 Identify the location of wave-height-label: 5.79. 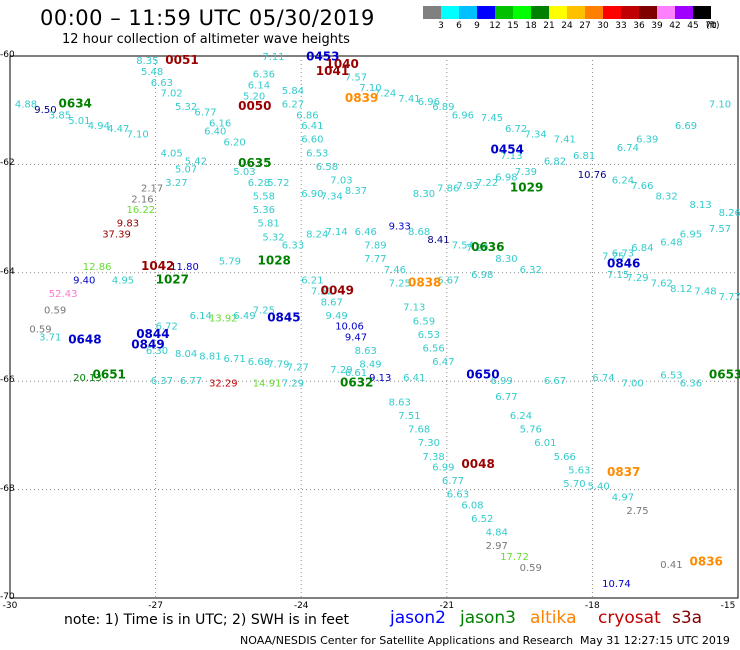
(230, 262).